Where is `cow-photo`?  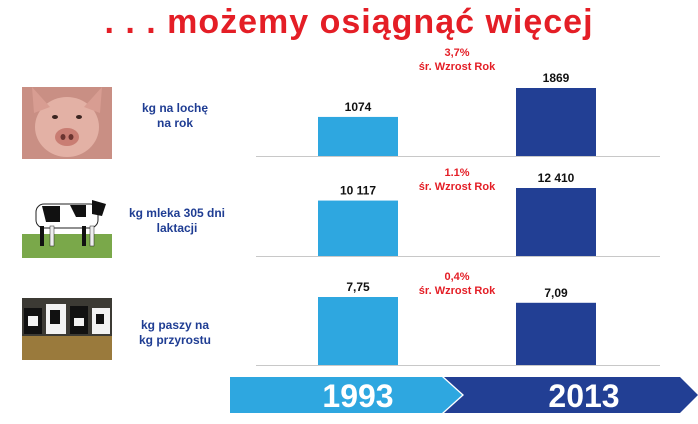 cow-photo is located at coordinates (67, 224).